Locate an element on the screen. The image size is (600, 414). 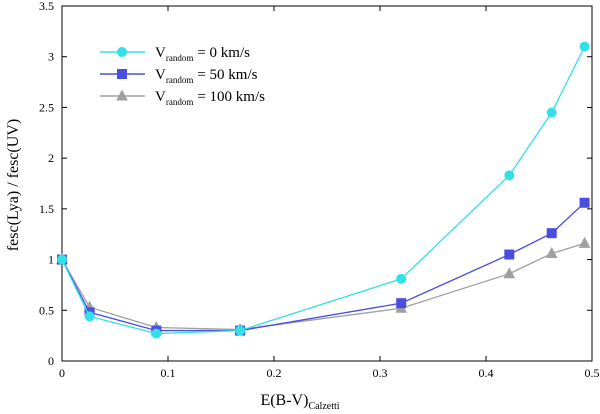
legend-entry-1: Vrandom = 50 km/s is located at coordinates (179, 76).